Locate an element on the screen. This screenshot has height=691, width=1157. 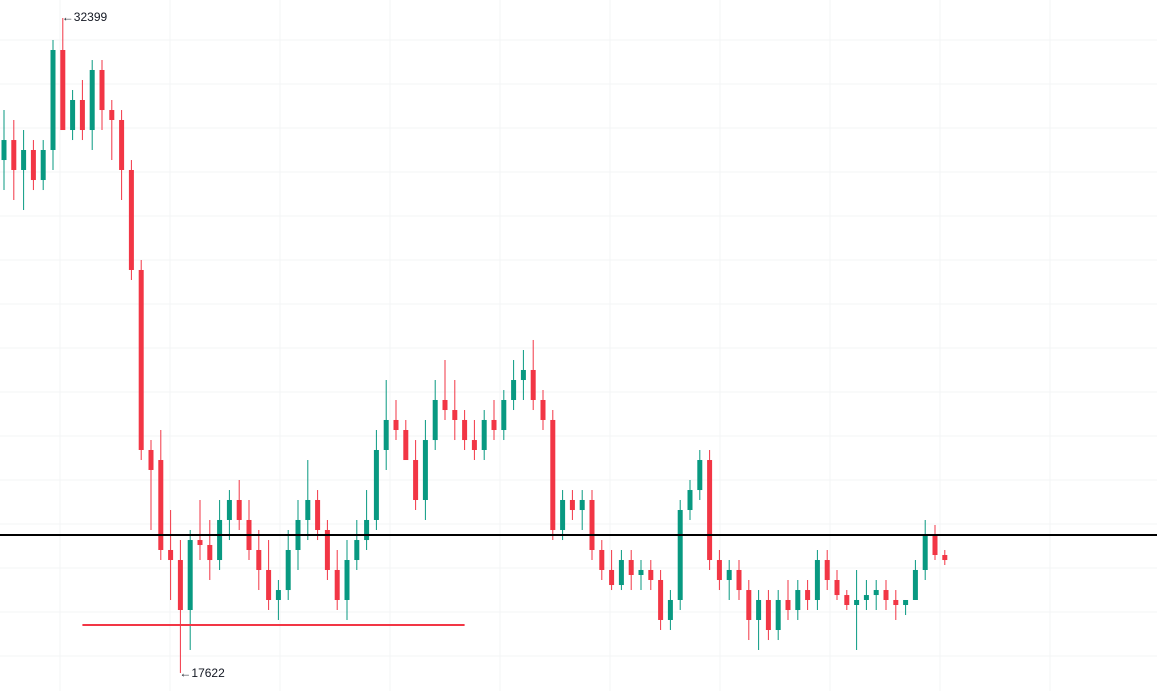
low-label-arrow: ← is located at coordinates (185, 673).